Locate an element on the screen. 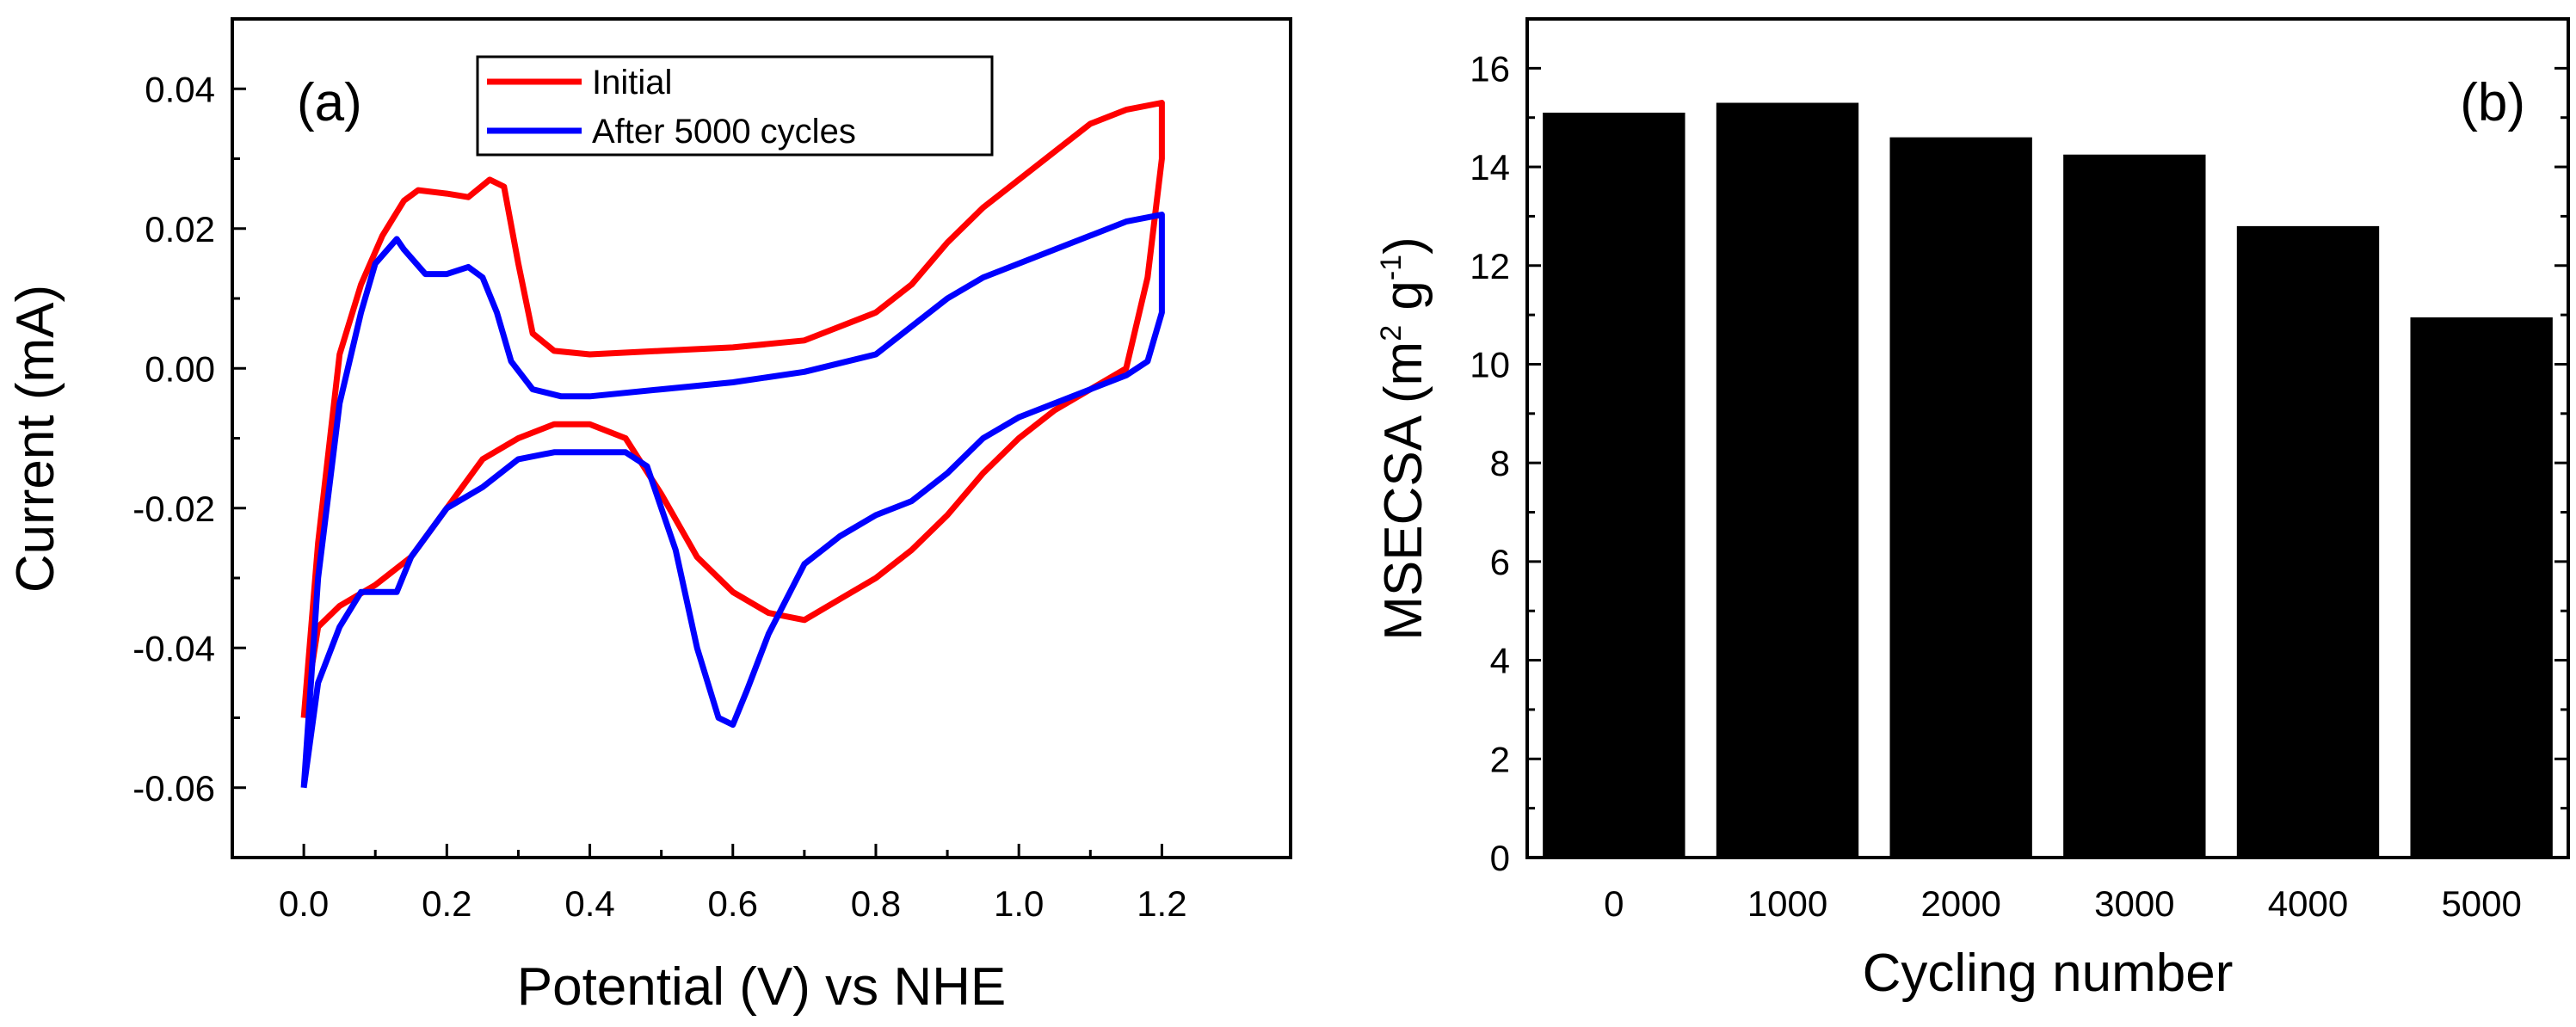 The image size is (2576, 1027). cv-x-tick-label: 0.0 is located at coordinates (304, 903).